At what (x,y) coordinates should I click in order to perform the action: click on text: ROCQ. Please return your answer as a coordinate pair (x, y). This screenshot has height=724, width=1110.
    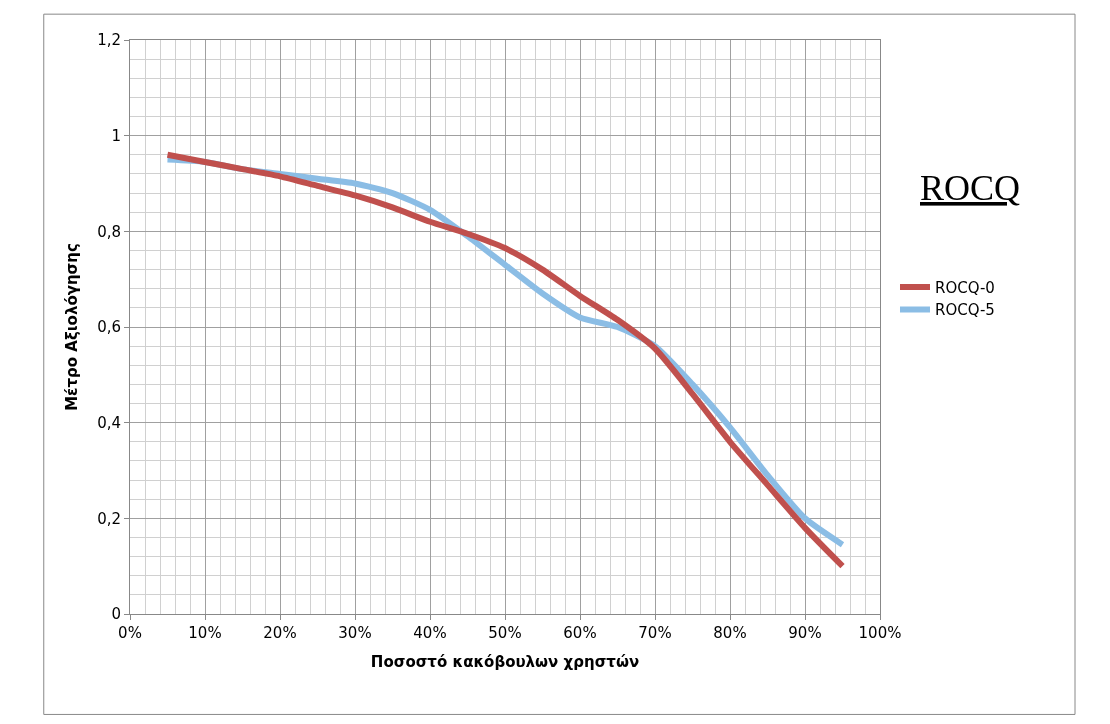
    Looking at the image, I should click on (970, 188).